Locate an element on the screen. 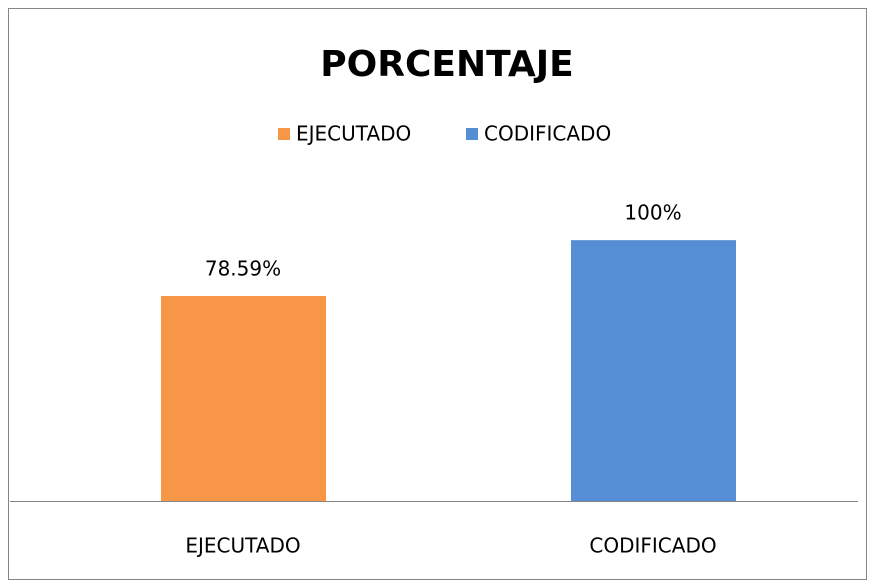 This screenshot has width=875, height=581. data-label: 78.59% is located at coordinates (243, 269).